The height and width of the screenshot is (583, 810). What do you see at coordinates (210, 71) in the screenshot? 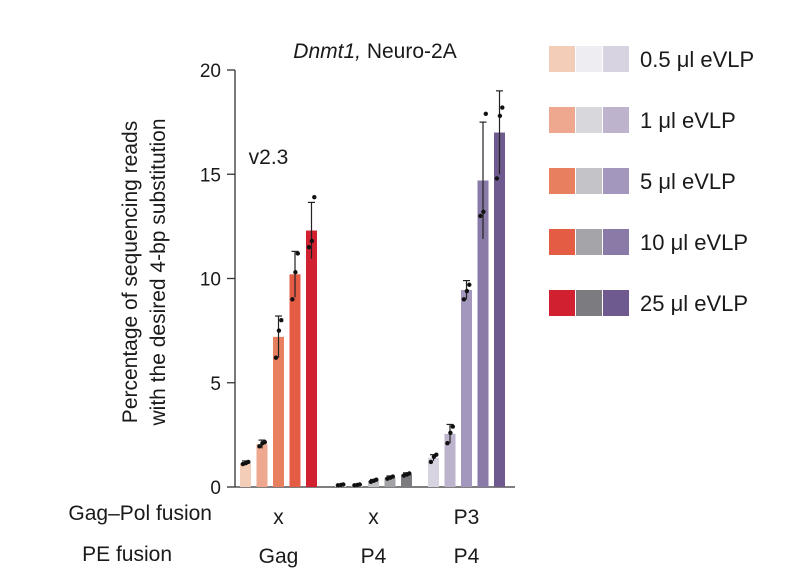
I see `y-tick-label: 20` at bounding box center [210, 71].